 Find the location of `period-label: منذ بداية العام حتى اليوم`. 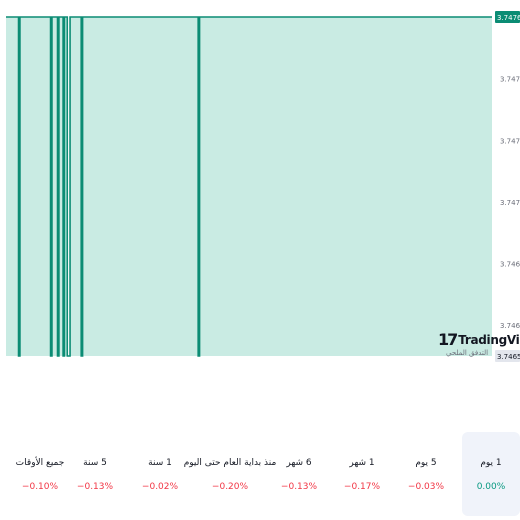

period-label: منذ بداية العام حتى اليوم is located at coordinates (230, 463).